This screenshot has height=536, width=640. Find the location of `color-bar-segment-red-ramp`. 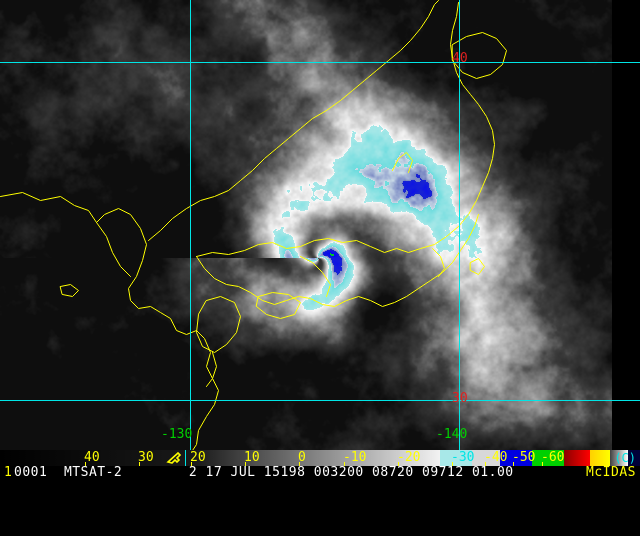

color-bar-segment-red-ramp is located at coordinates (577, 458).